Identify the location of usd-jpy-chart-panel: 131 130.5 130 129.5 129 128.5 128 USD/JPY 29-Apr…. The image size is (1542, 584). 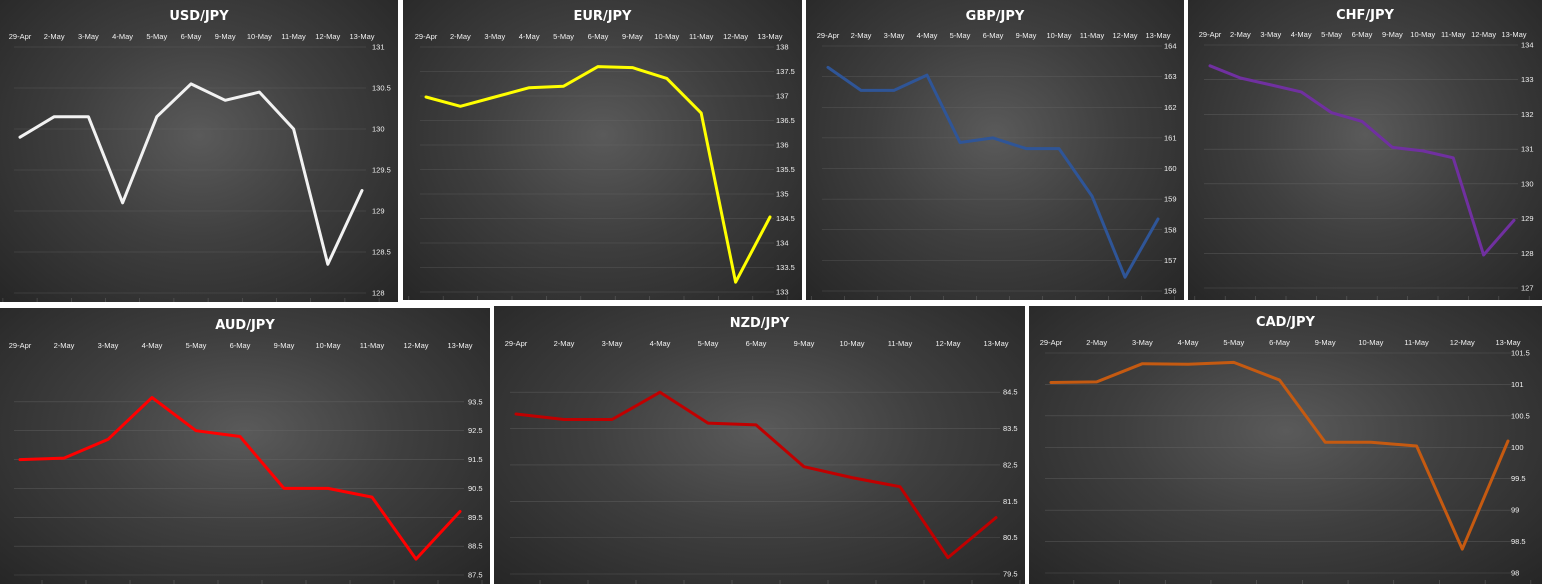
(199, 151).